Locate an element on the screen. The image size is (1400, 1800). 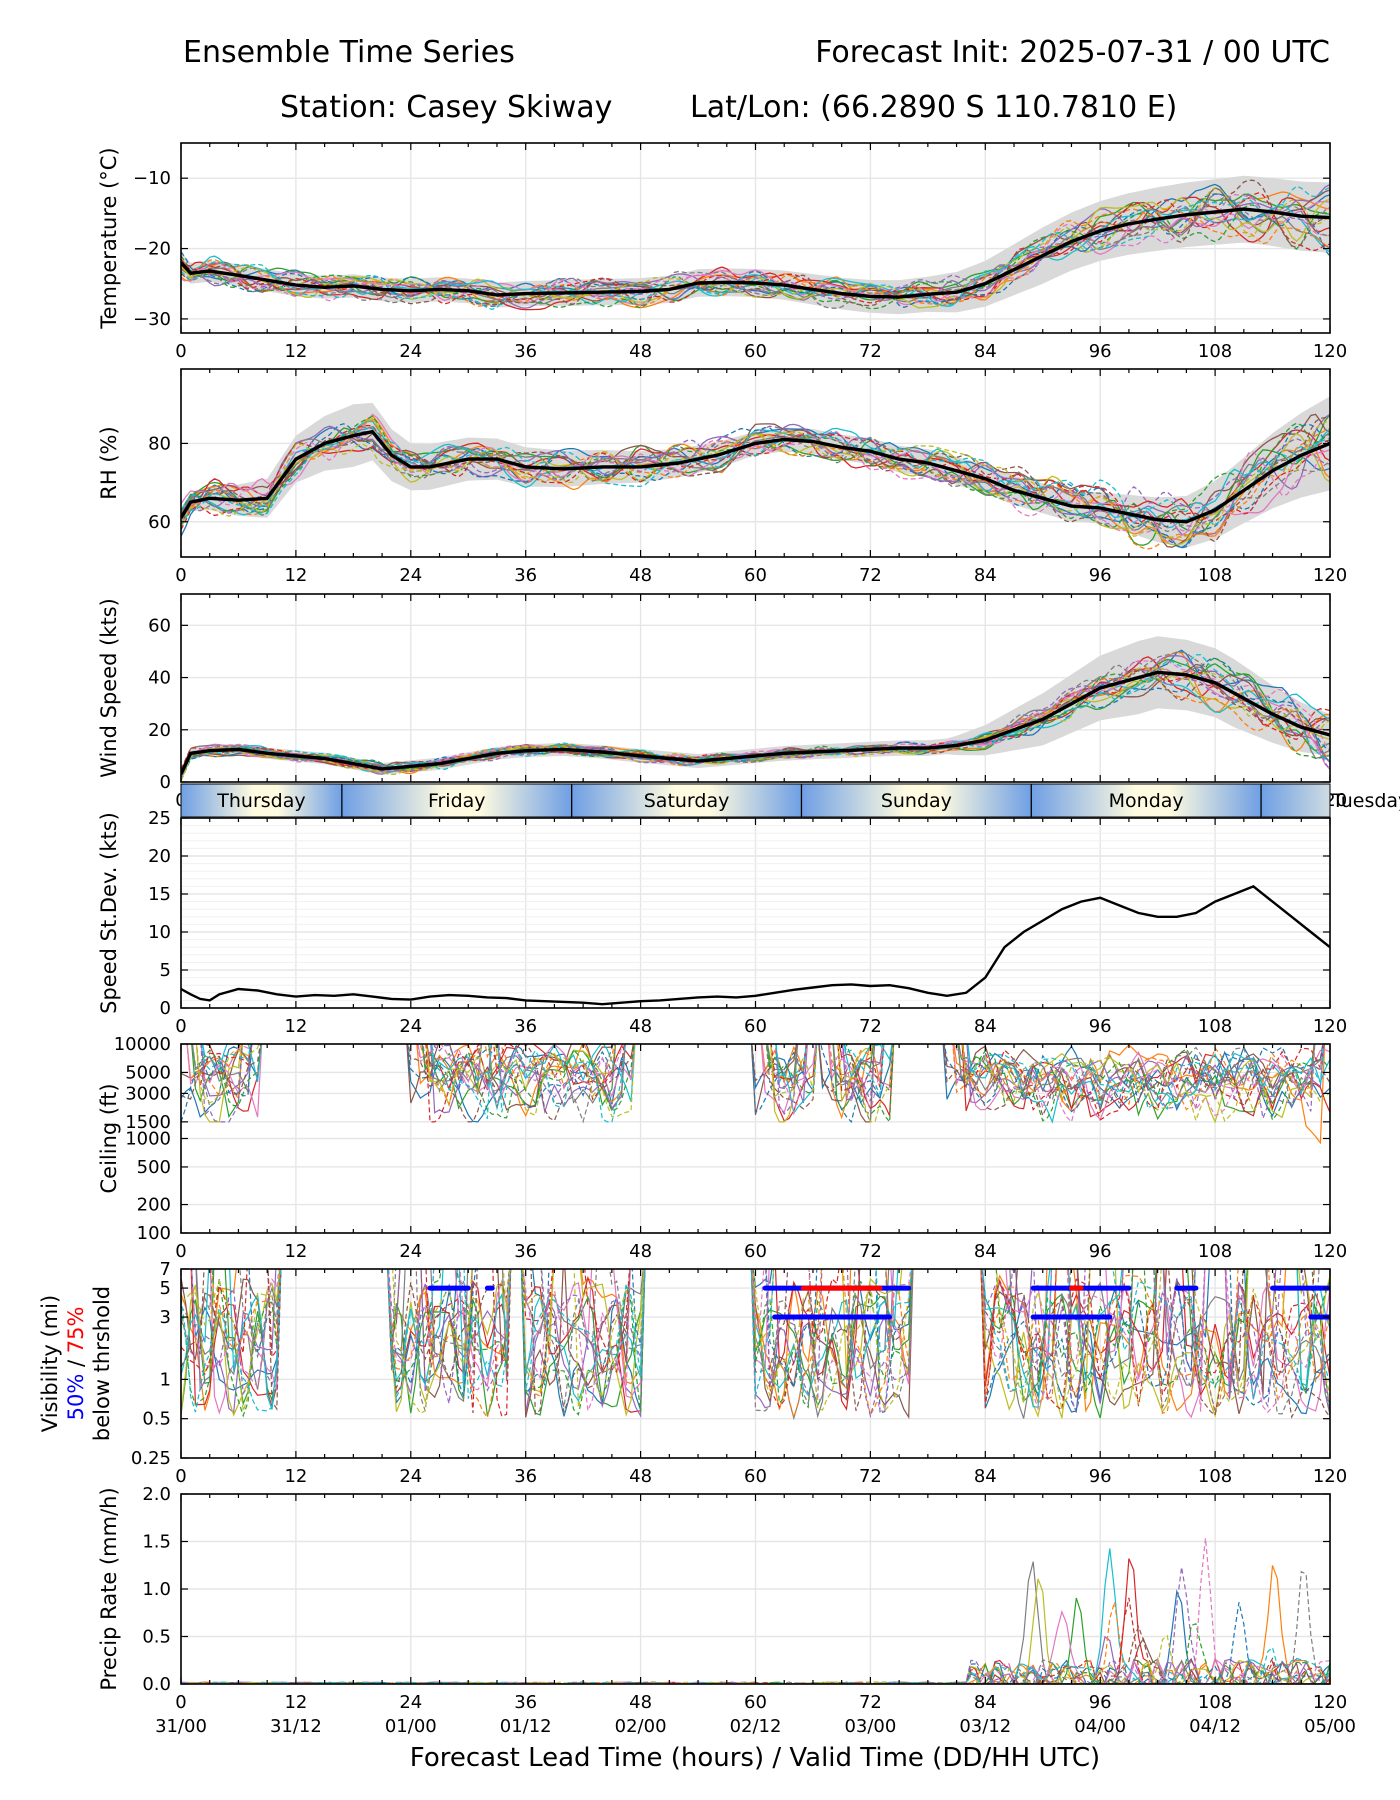
day-label: Saturday is located at coordinates (687, 801).